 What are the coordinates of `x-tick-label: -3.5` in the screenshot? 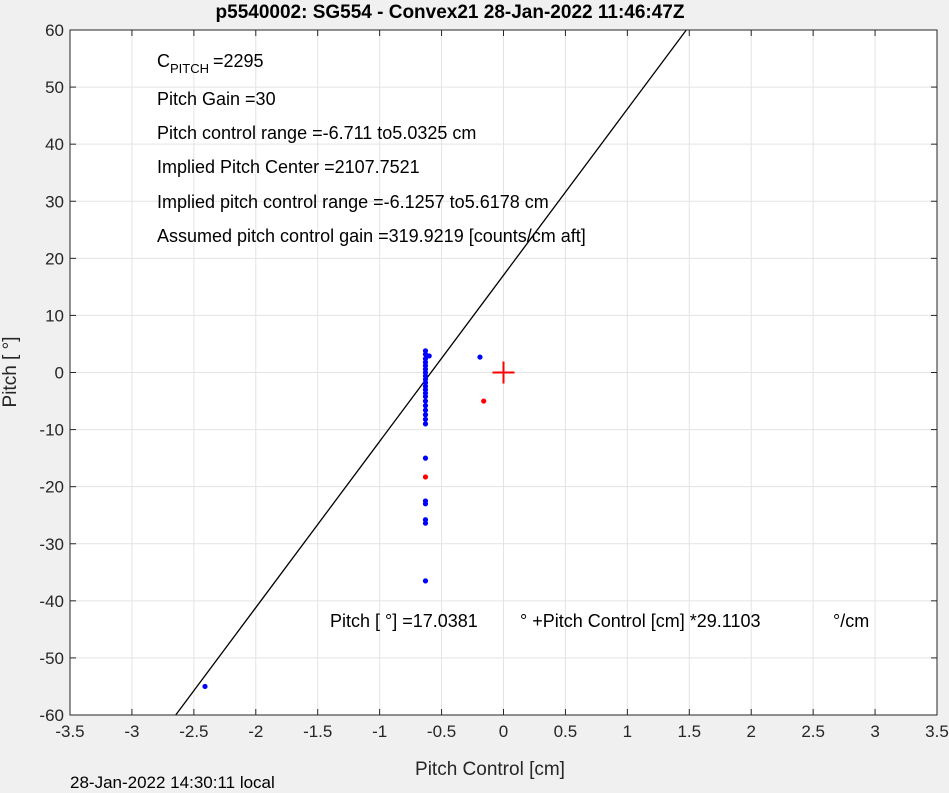 It's located at (69, 731).